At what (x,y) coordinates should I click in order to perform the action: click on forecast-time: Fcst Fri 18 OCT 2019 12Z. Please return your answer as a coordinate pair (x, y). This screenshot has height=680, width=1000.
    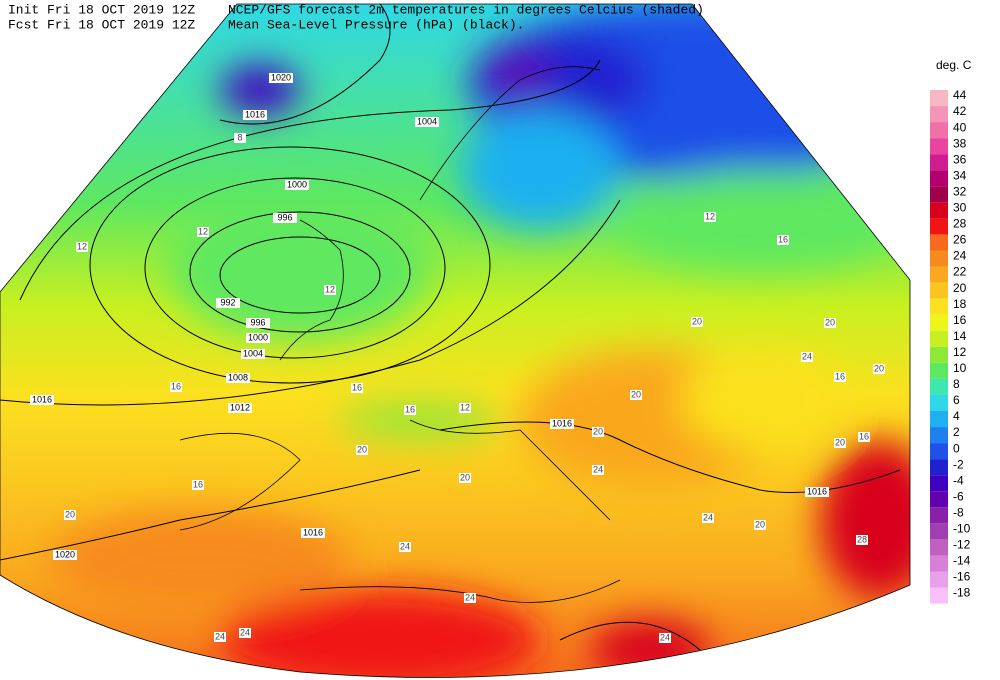
    Looking at the image, I should click on (101, 24).